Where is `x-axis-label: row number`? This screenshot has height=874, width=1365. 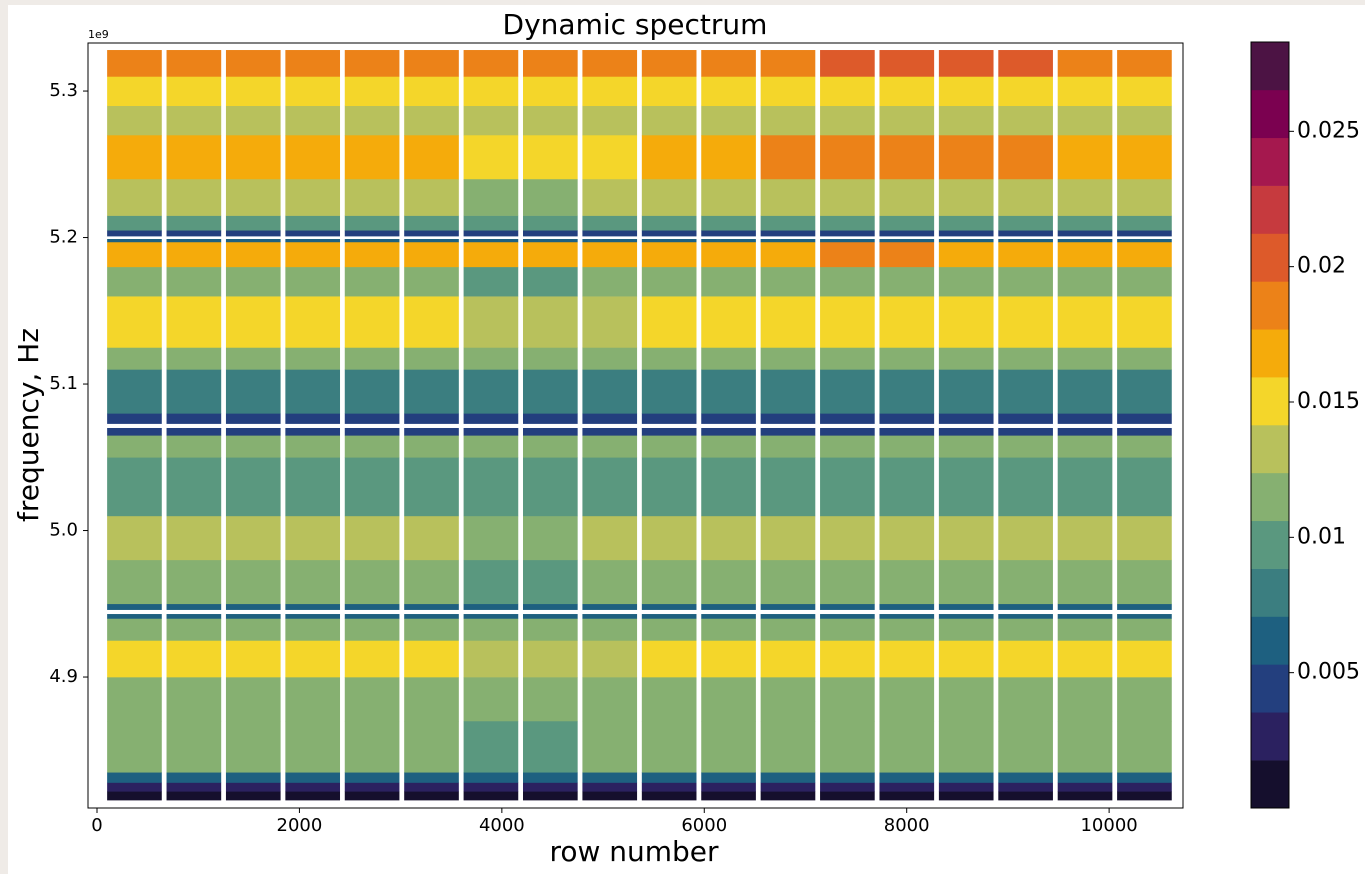 x-axis-label: row number is located at coordinates (634, 851).